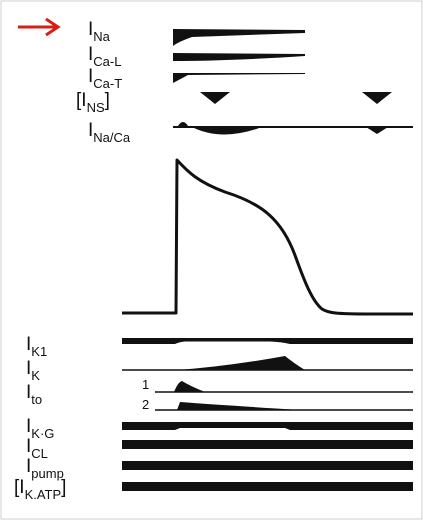 Image resolution: width=423 pixels, height=520 pixels. What do you see at coordinates (267, 341) in the screenshot?
I see `trace-ik1` at bounding box center [267, 341].